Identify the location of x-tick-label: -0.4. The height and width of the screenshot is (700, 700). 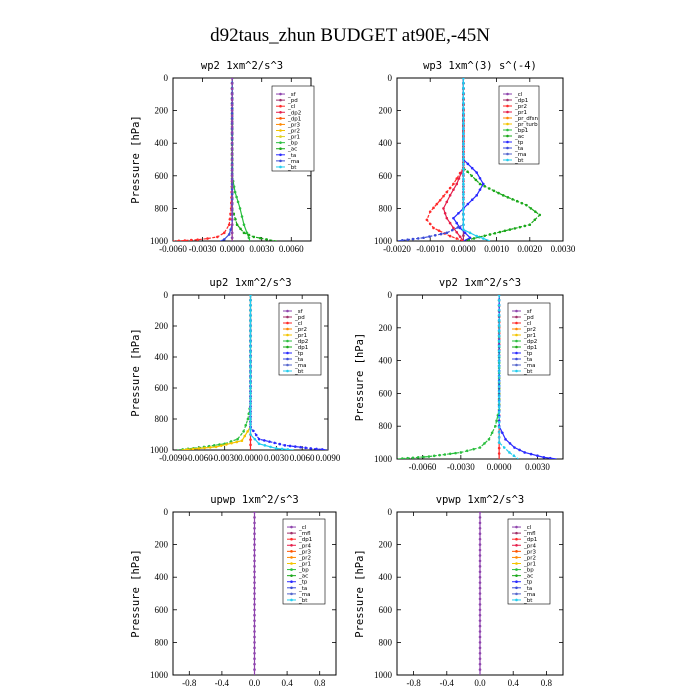
(447, 683).